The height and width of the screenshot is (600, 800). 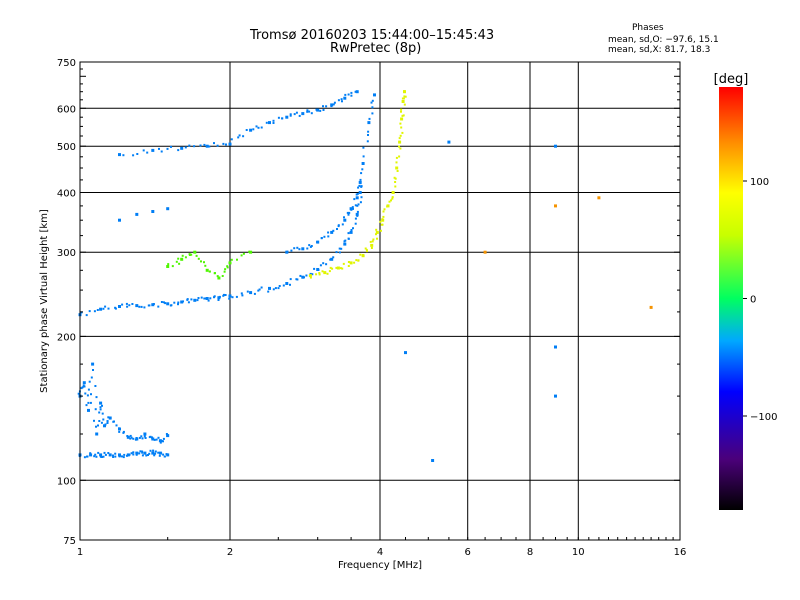 What do you see at coordinates (66, 147) in the screenshot?
I see `y-tick-label: 500` at bounding box center [66, 147].